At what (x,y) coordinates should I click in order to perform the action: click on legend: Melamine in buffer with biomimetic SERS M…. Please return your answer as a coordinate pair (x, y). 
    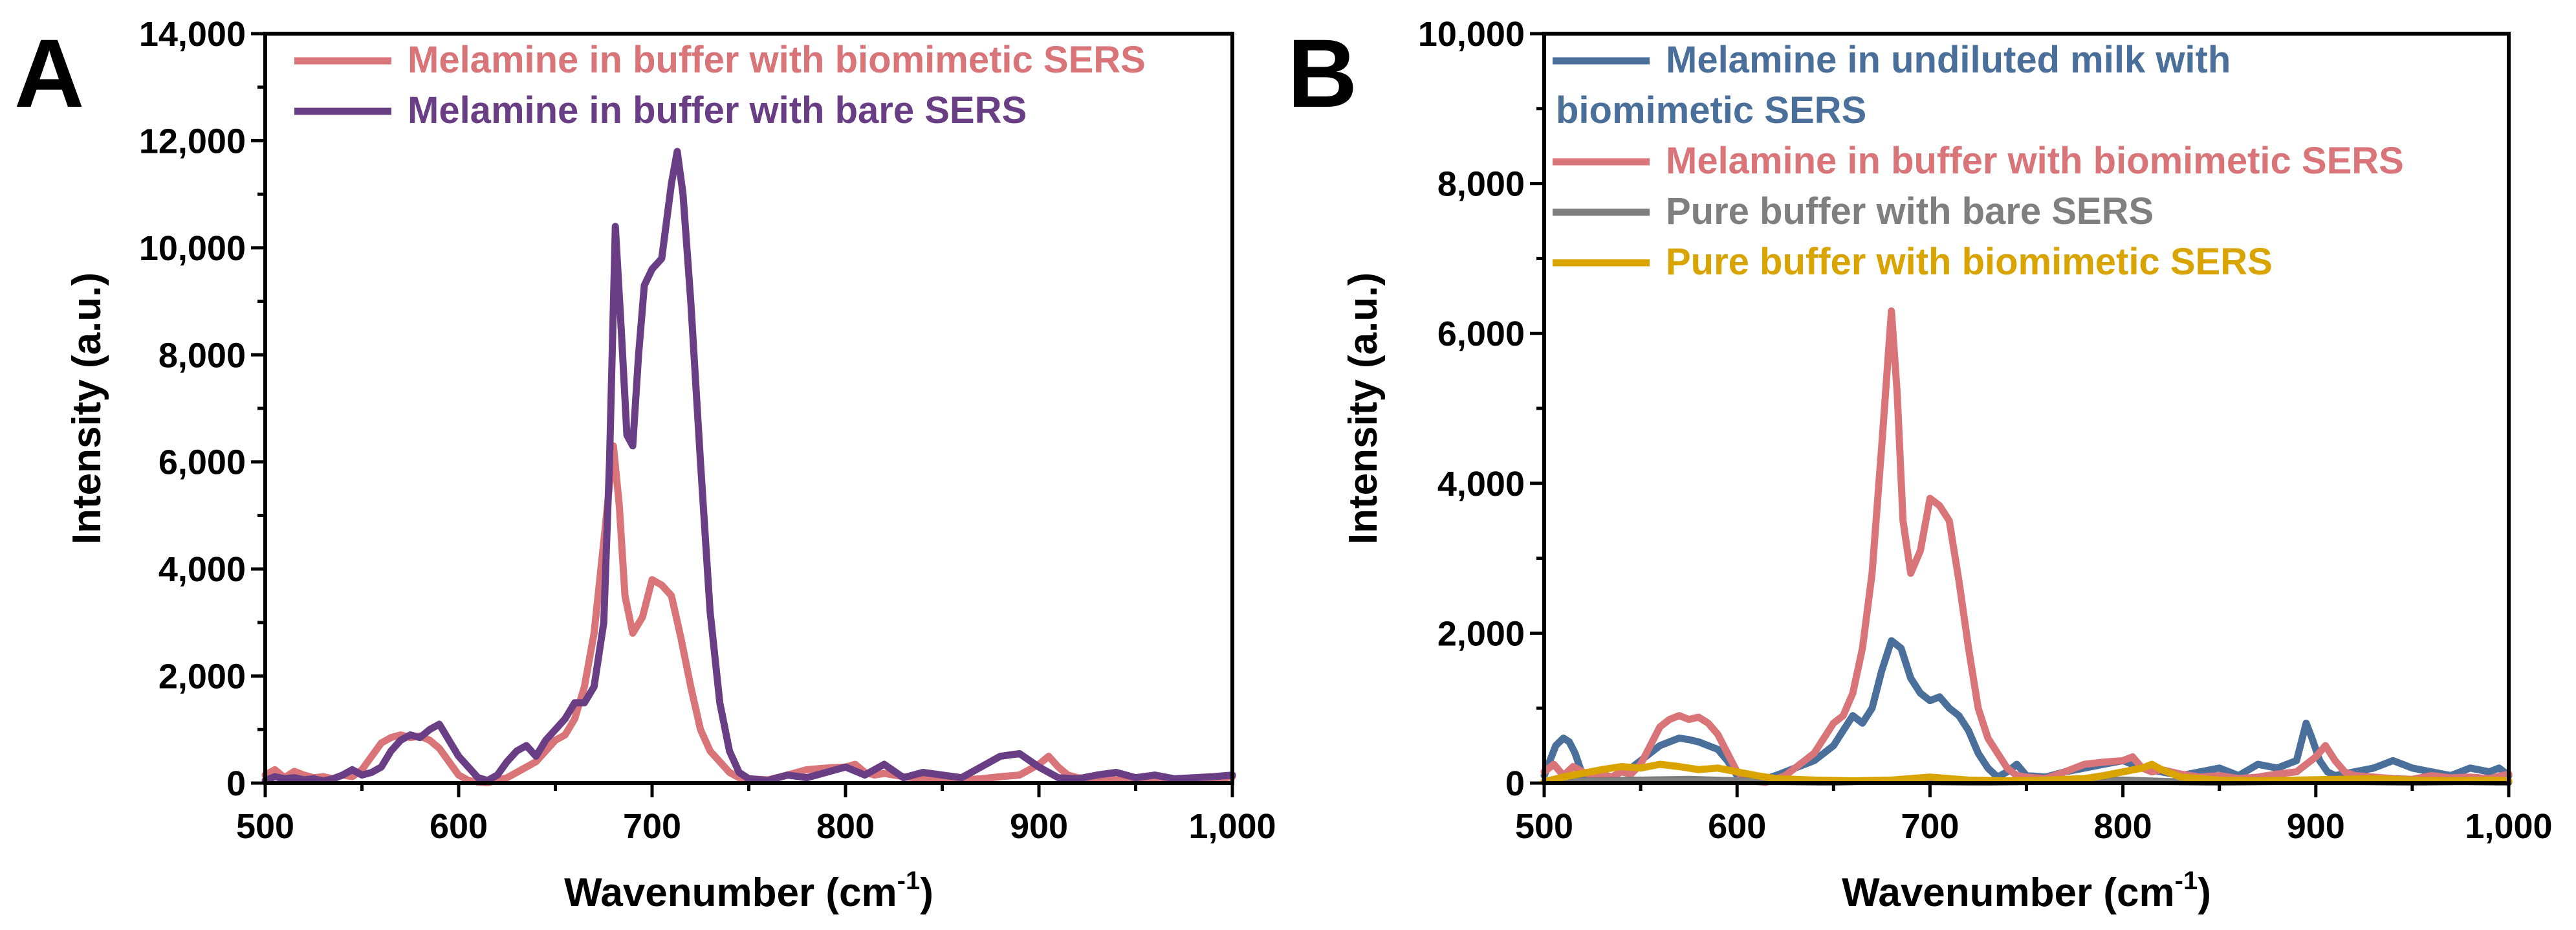
    Looking at the image, I should click on (720, 85).